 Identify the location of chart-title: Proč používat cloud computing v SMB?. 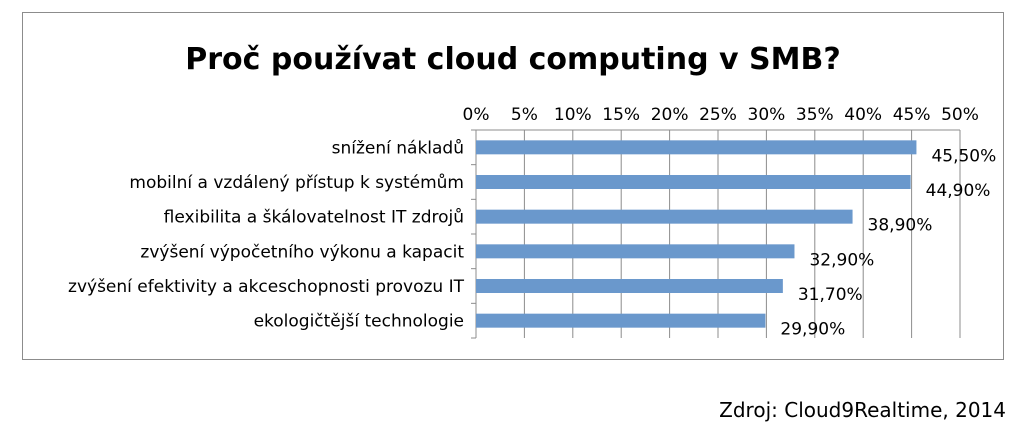
(513, 59).